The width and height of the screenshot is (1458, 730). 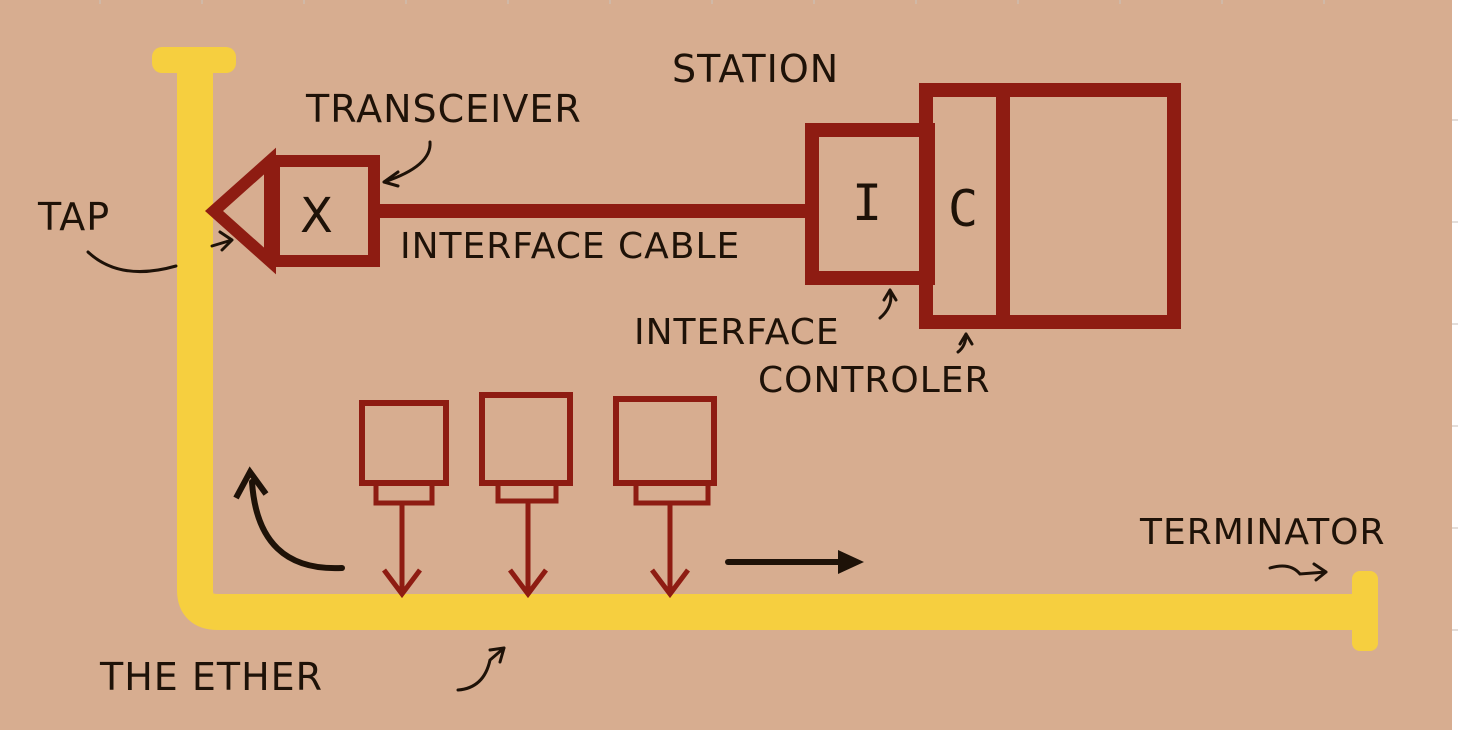 I want to click on controller-pointer-icon, so click(x=965, y=343).